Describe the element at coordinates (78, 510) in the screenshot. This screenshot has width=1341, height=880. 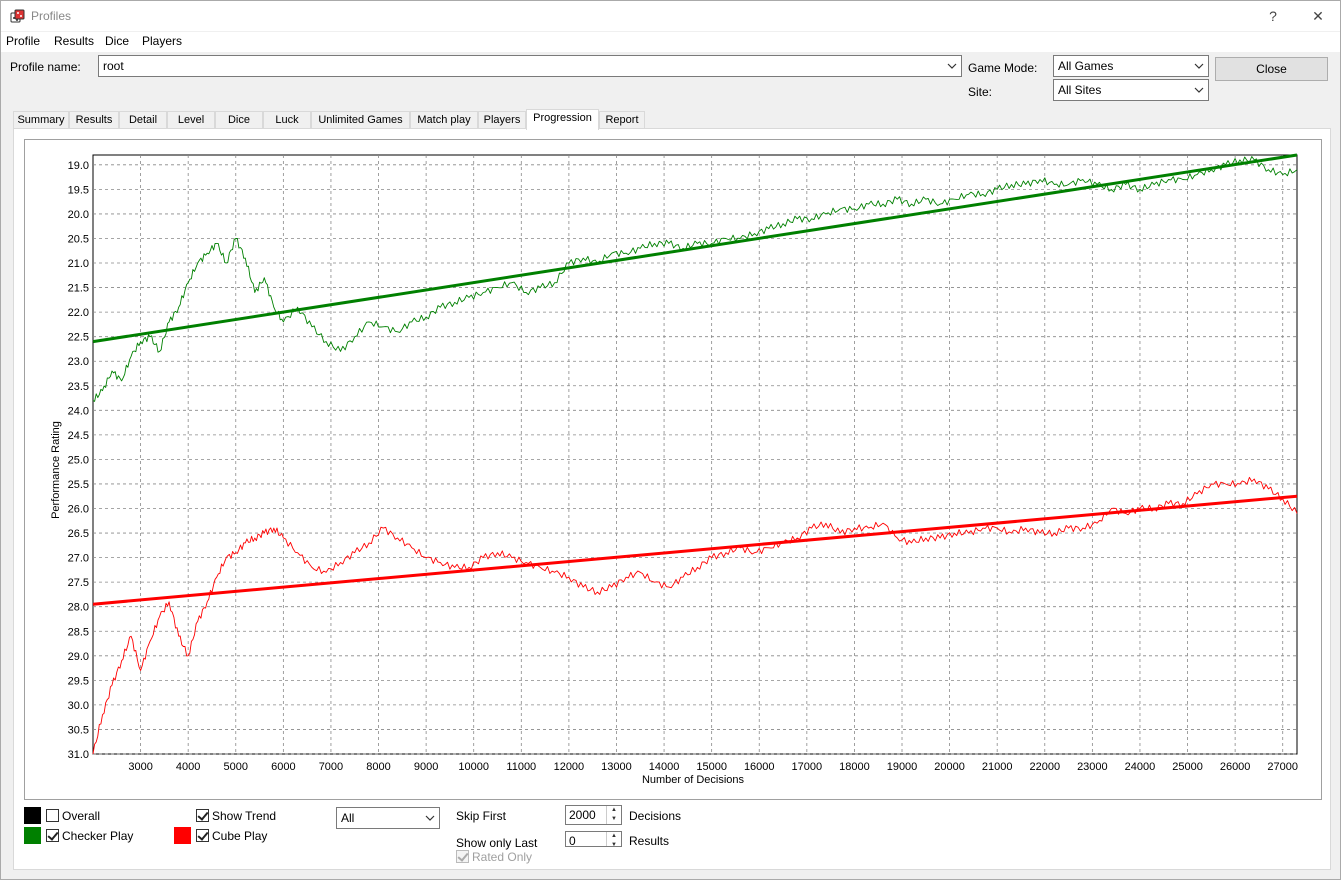
I see `y-tick-label: 26.0` at that location.